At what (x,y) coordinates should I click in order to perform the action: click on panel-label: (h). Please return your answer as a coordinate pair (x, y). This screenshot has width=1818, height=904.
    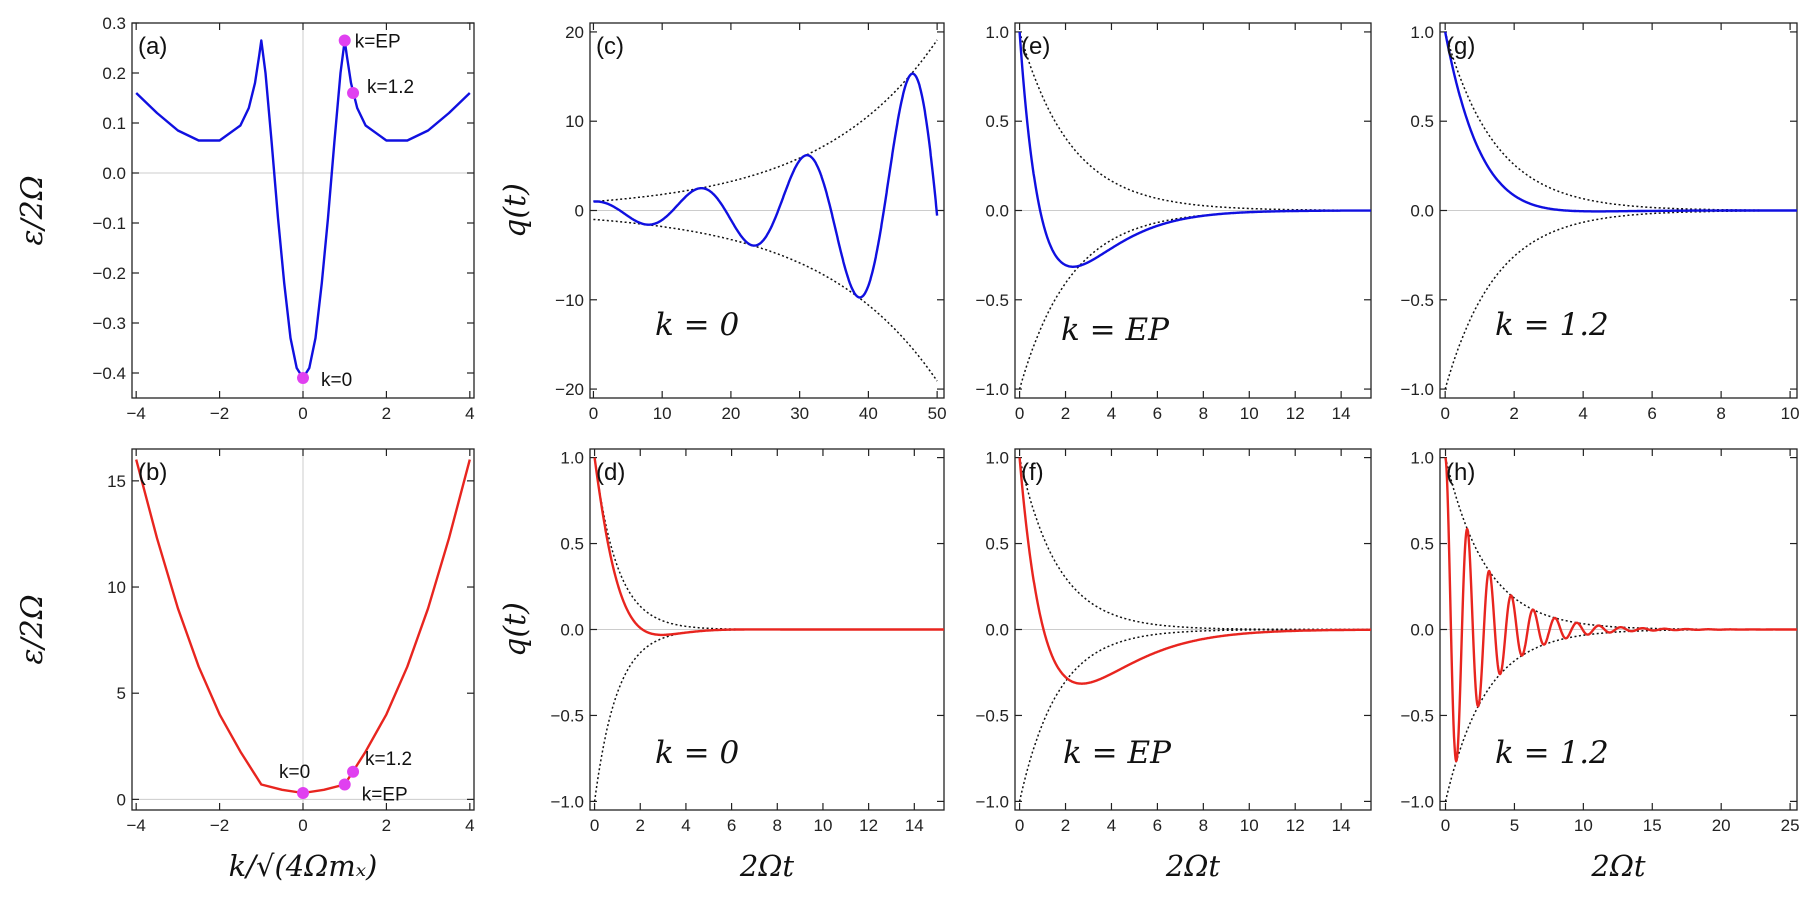
    Looking at the image, I should click on (1460, 472).